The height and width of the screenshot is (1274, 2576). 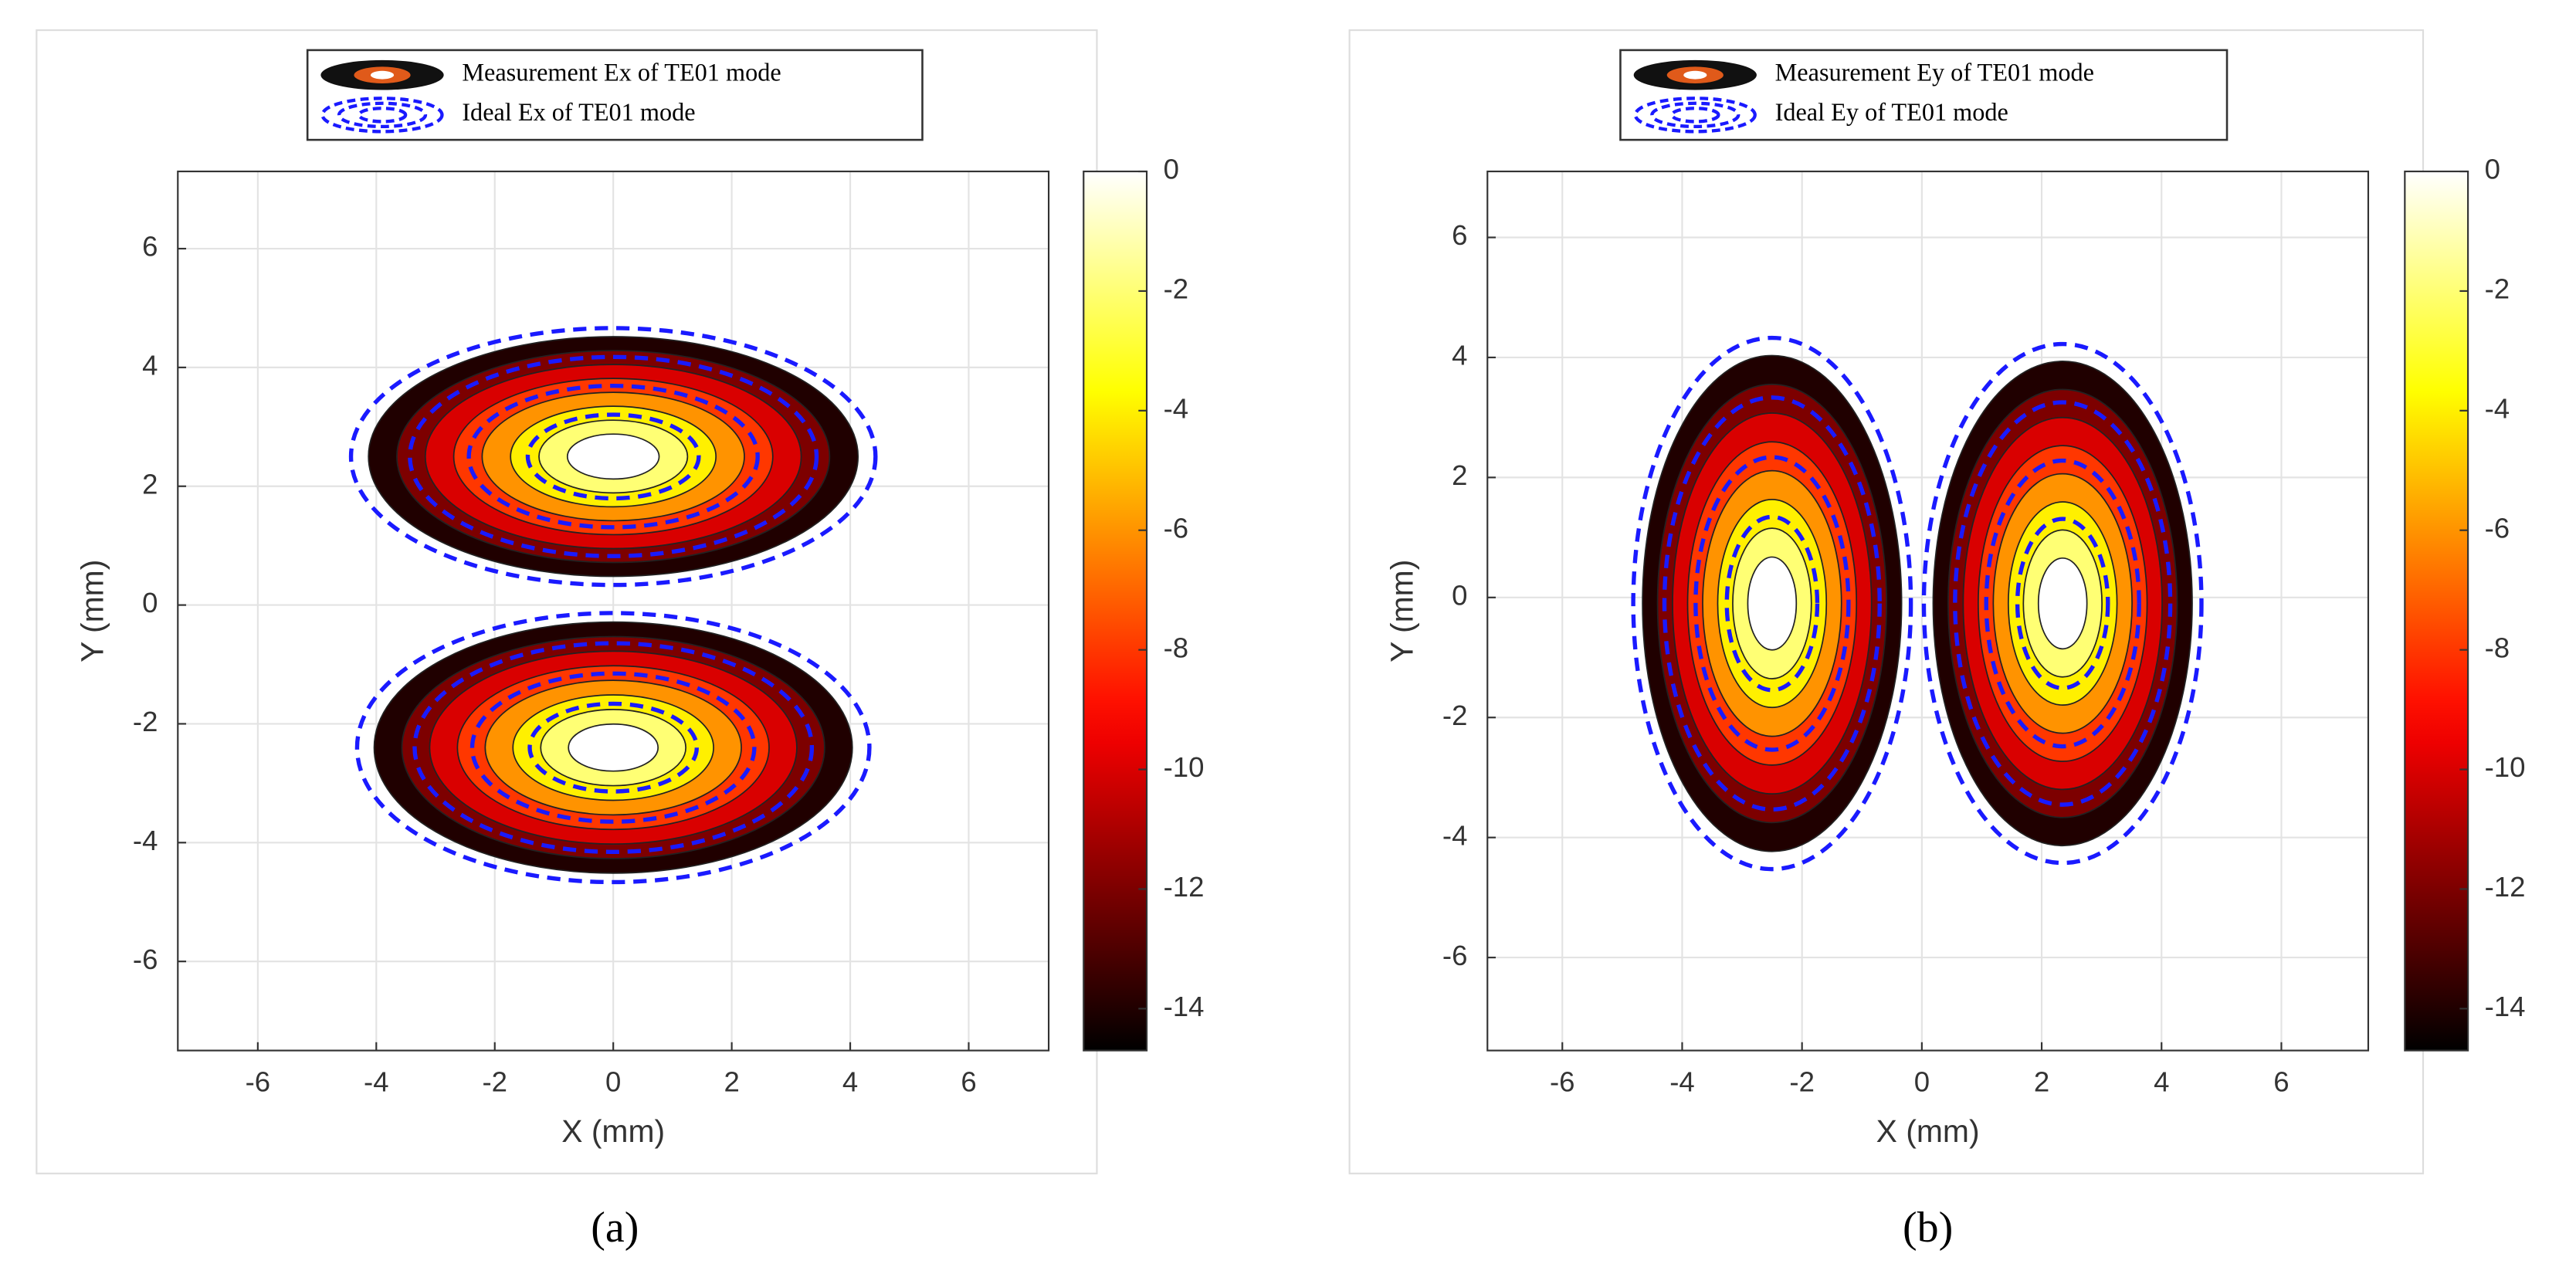 I want to click on legend-label: Ideal Ex of TE01 mode, so click(x=578, y=112).